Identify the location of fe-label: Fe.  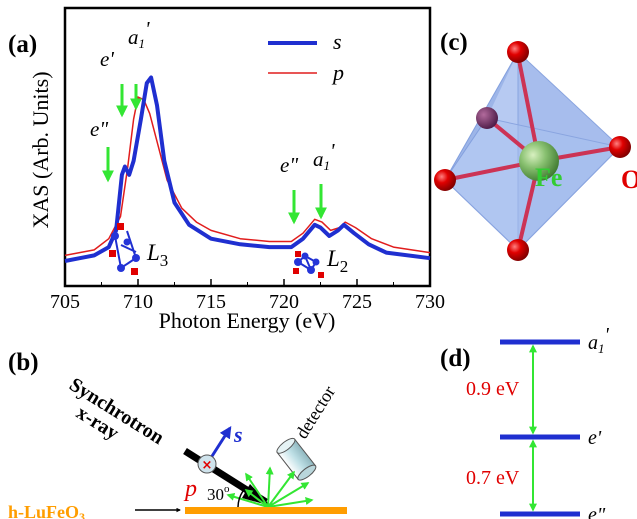
(548, 177).